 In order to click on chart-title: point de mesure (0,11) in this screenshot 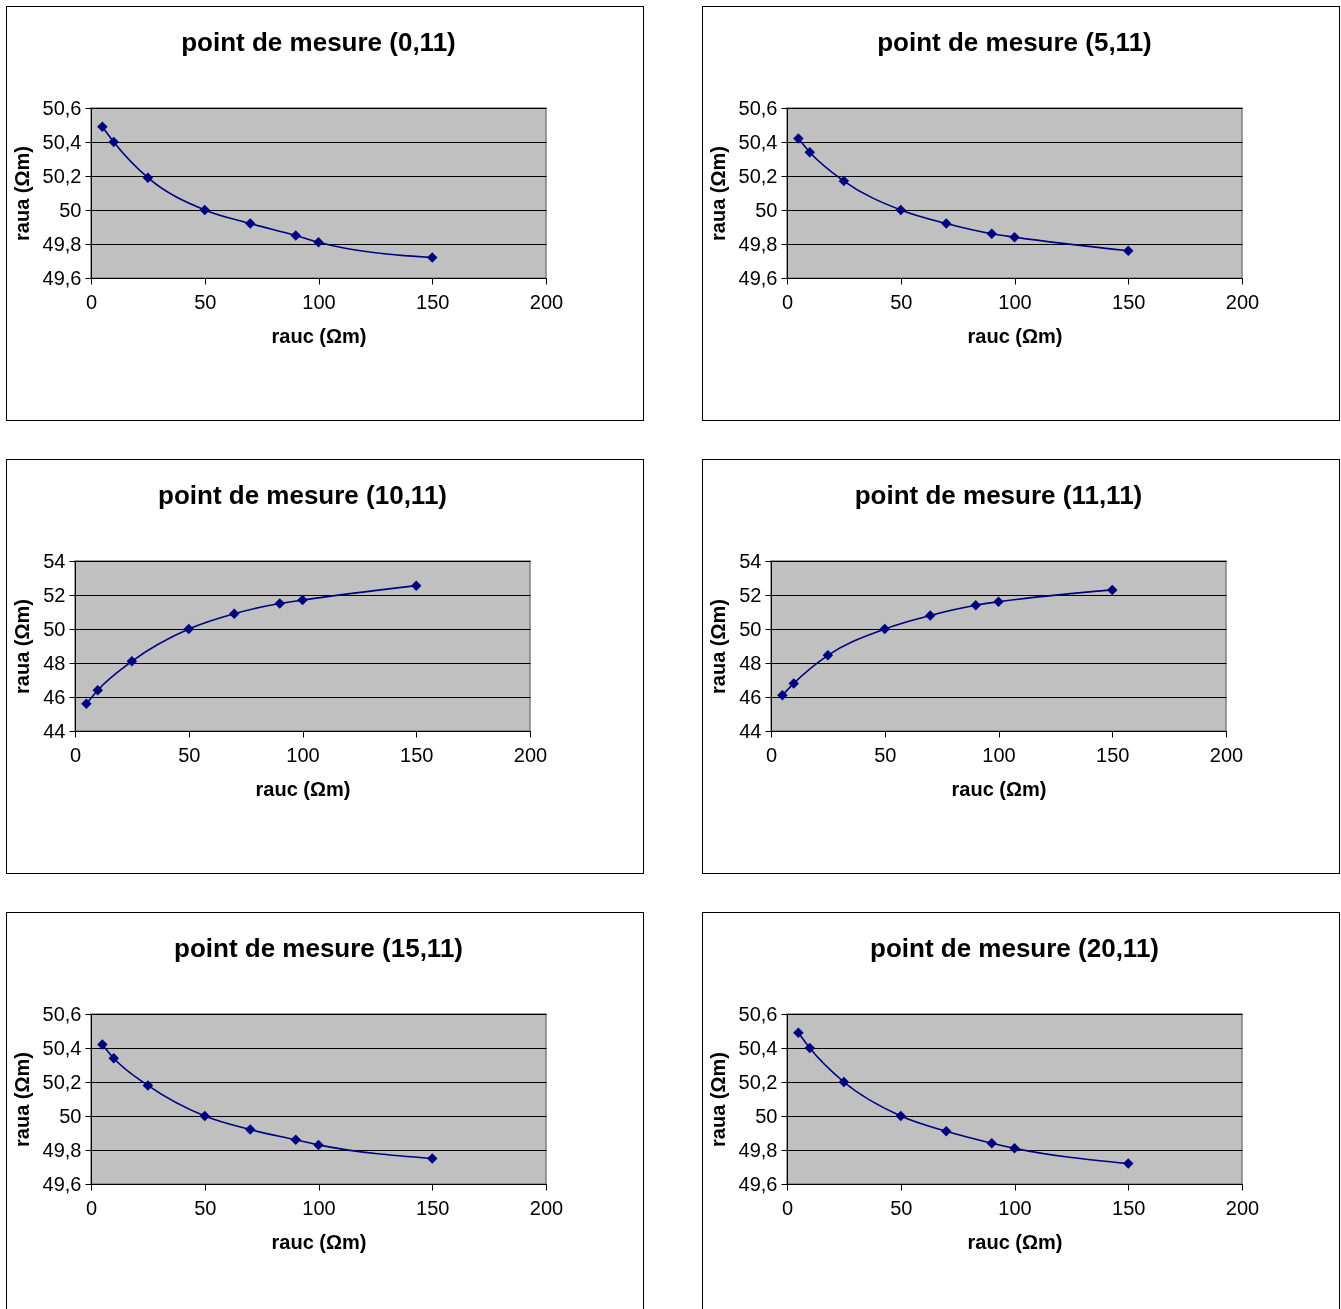, I will do `click(318, 42)`.